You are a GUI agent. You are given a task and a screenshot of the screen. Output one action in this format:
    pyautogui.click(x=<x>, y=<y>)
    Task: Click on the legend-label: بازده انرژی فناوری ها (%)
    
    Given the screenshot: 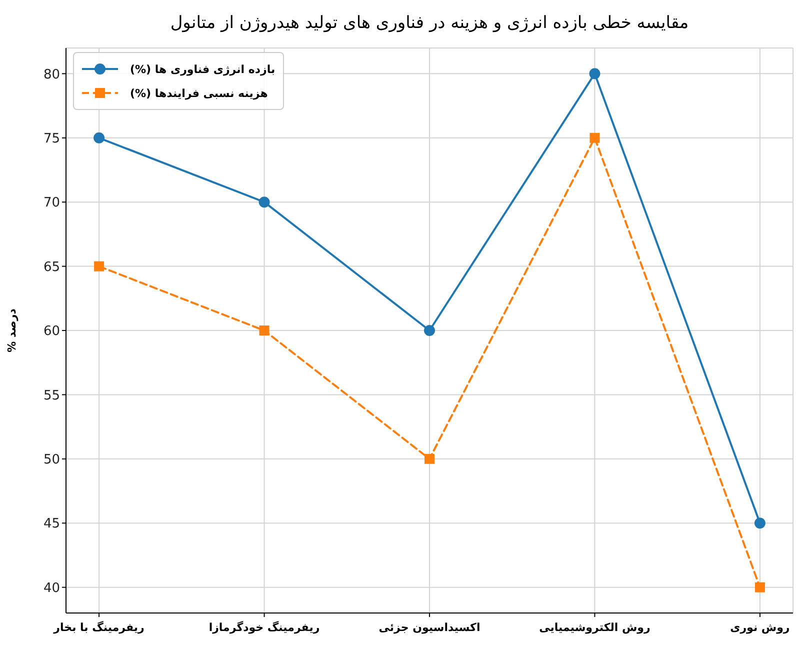 What is the action you would take?
    pyautogui.click(x=203, y=69)
    